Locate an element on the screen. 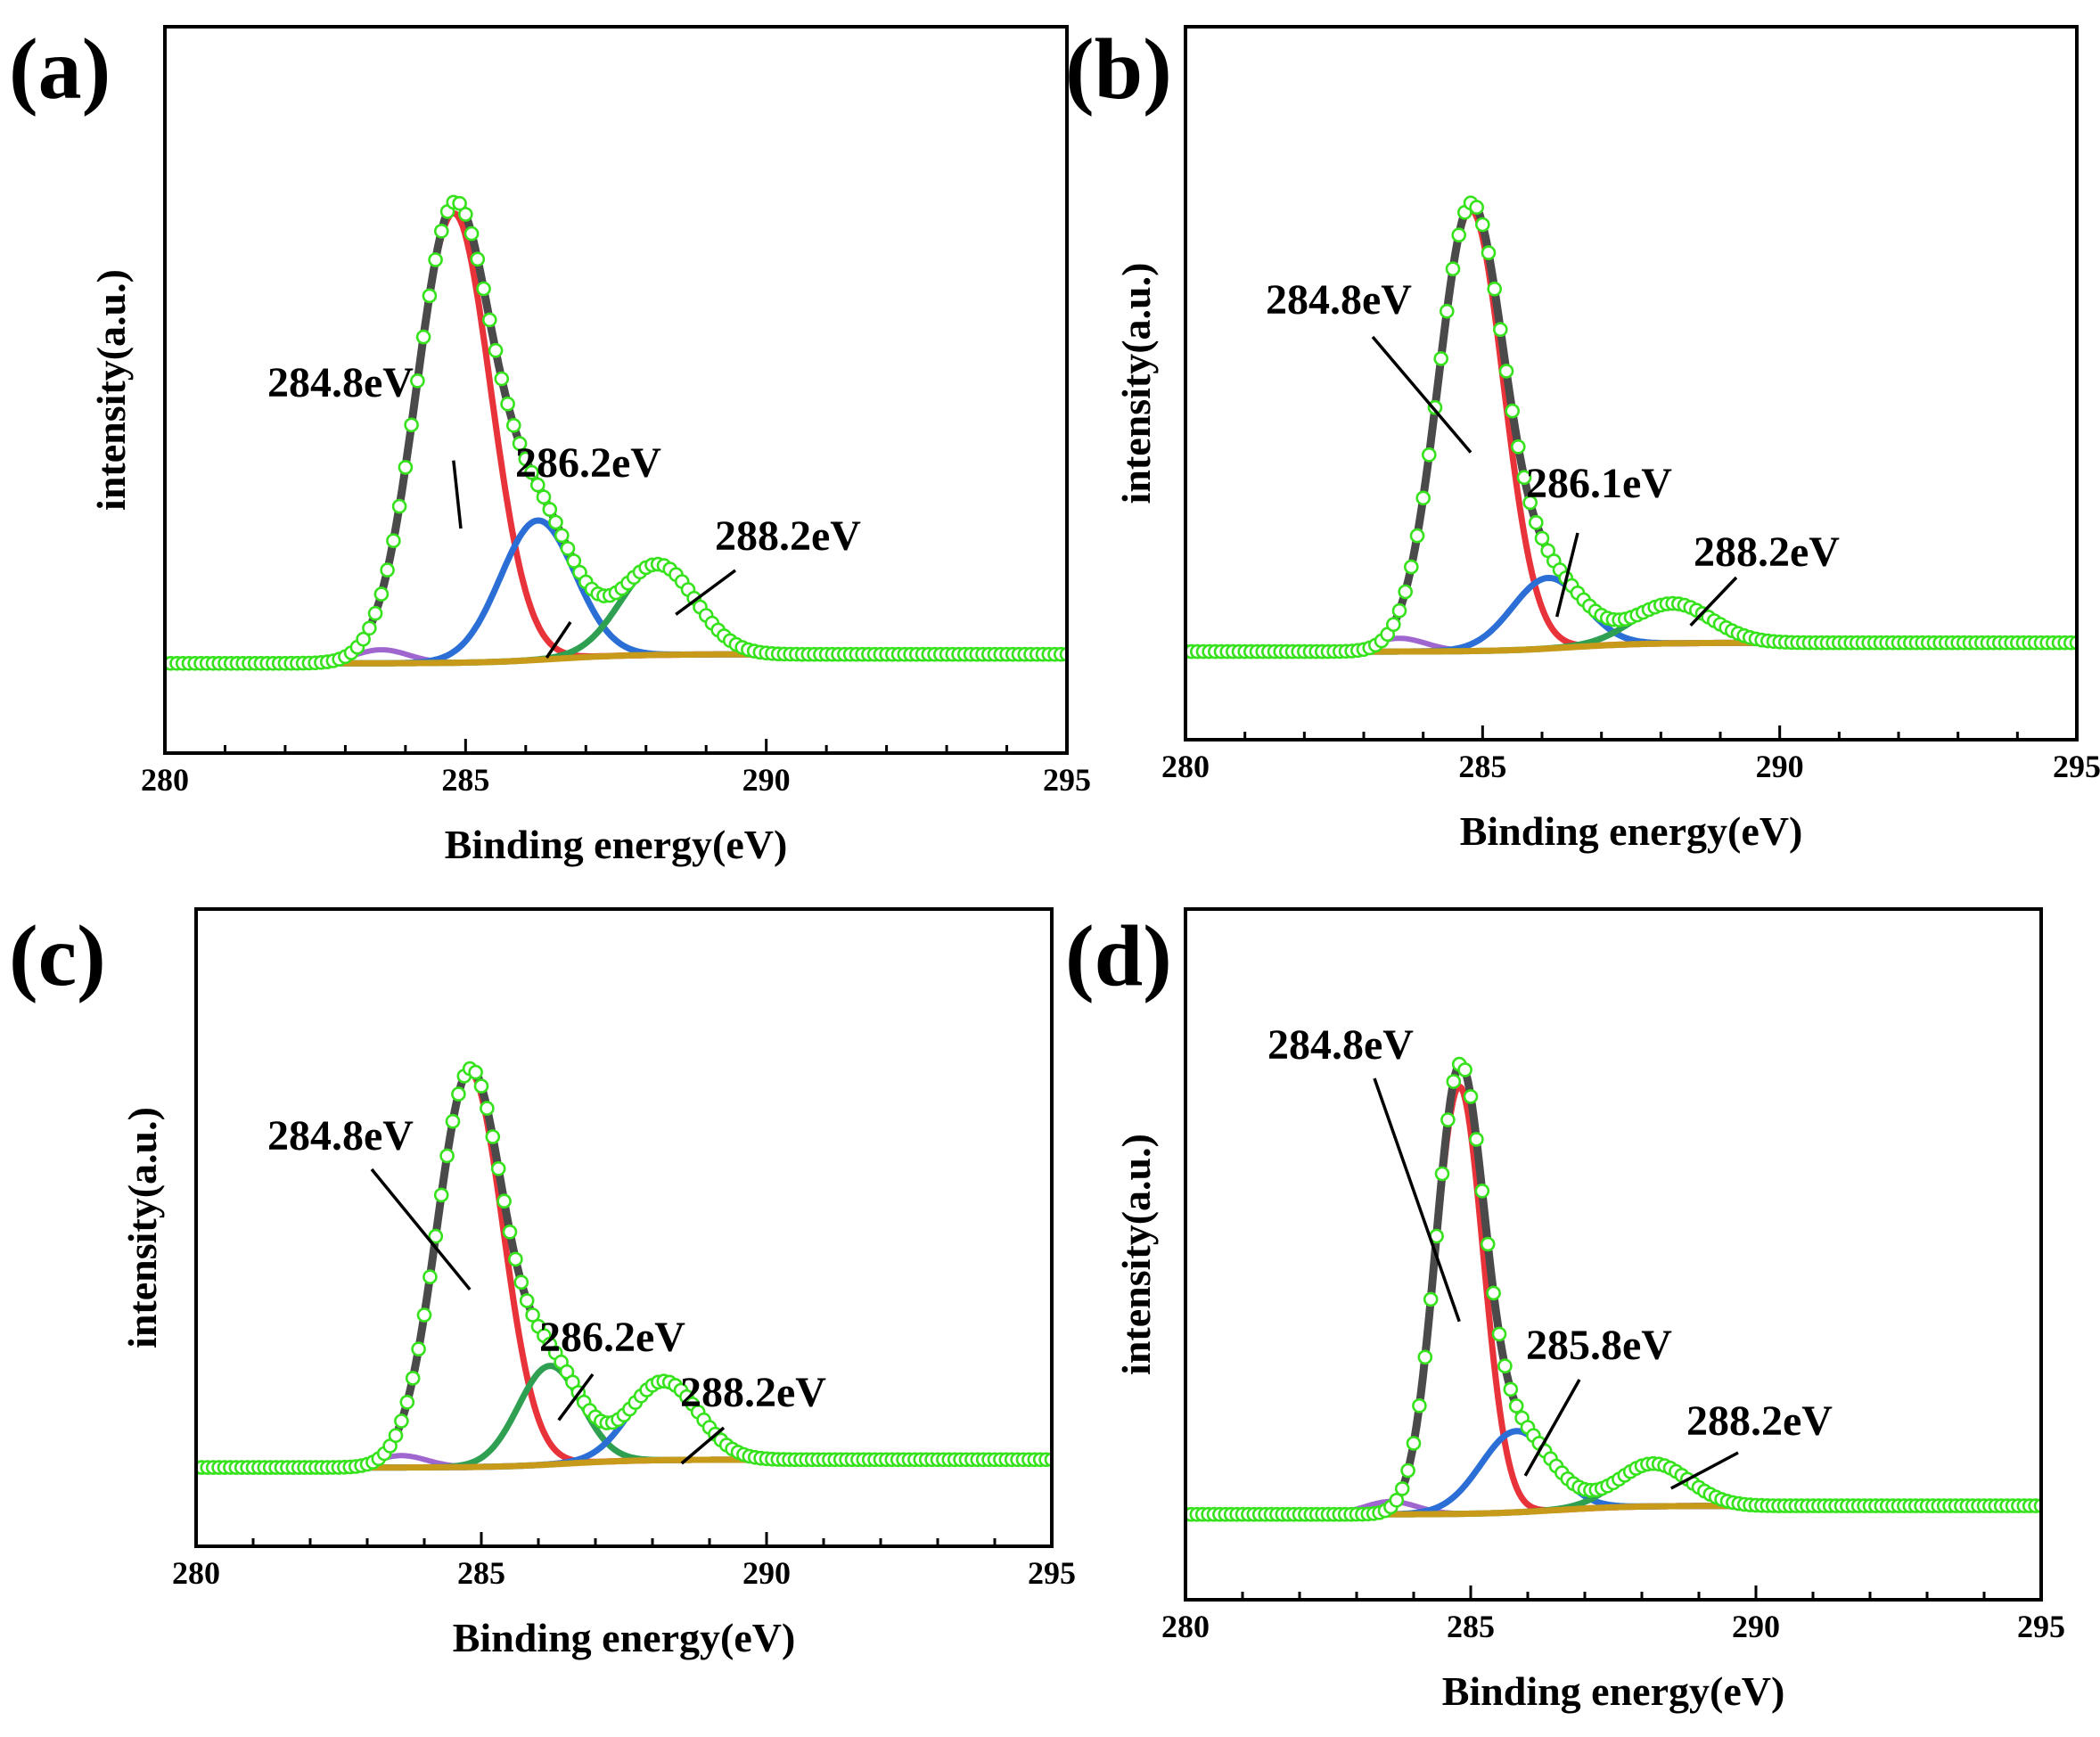 The width and height of the screenshot is (2100, 1737). panel-label: (a) is located at coordinates (60, 69).